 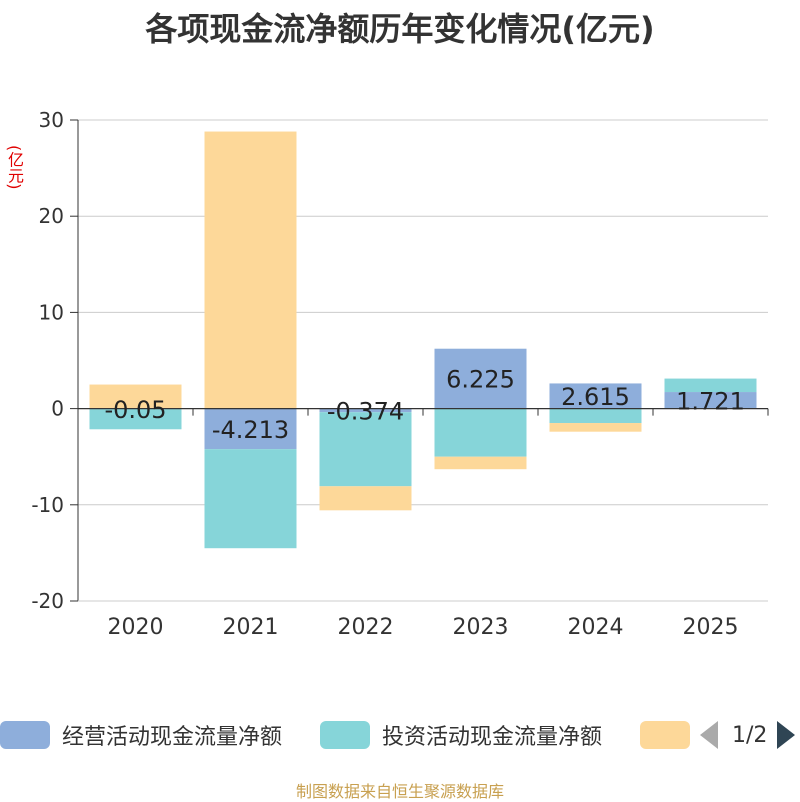 What do you see at coordinates (365, 449) in the screenshot?
I see `bar-s1-2022` at bounding box center [365, 449].